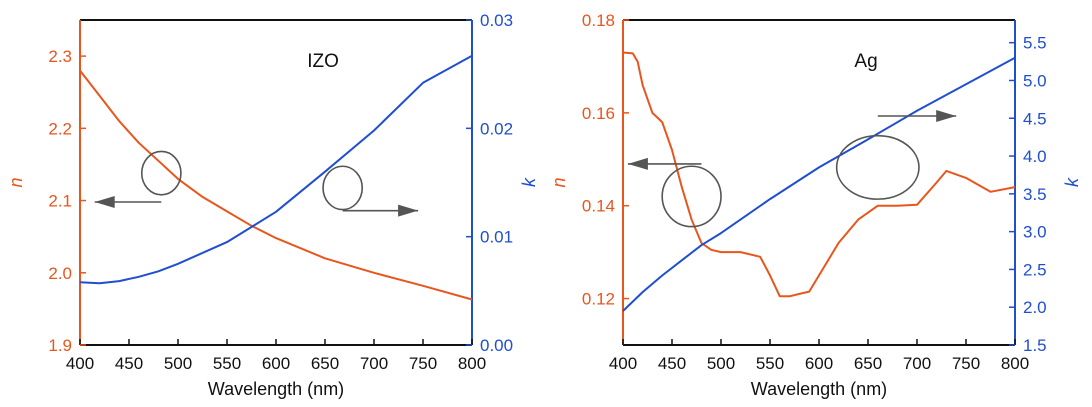 The image size is (1092, 407). What do you see at coordinates (60, 273) in the screenshot?
I see `left-y-tick-label: 2.0` at bounding box center [60, 273].